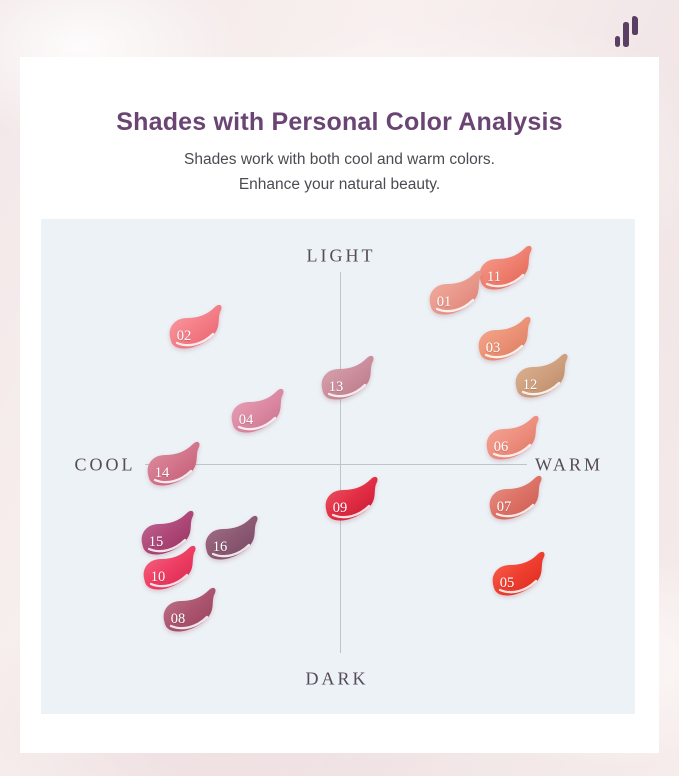 Image resolution: width=679 pixels, height=776 pixels. I want to click on shade-swatch-13: 13, so click(351, 383).